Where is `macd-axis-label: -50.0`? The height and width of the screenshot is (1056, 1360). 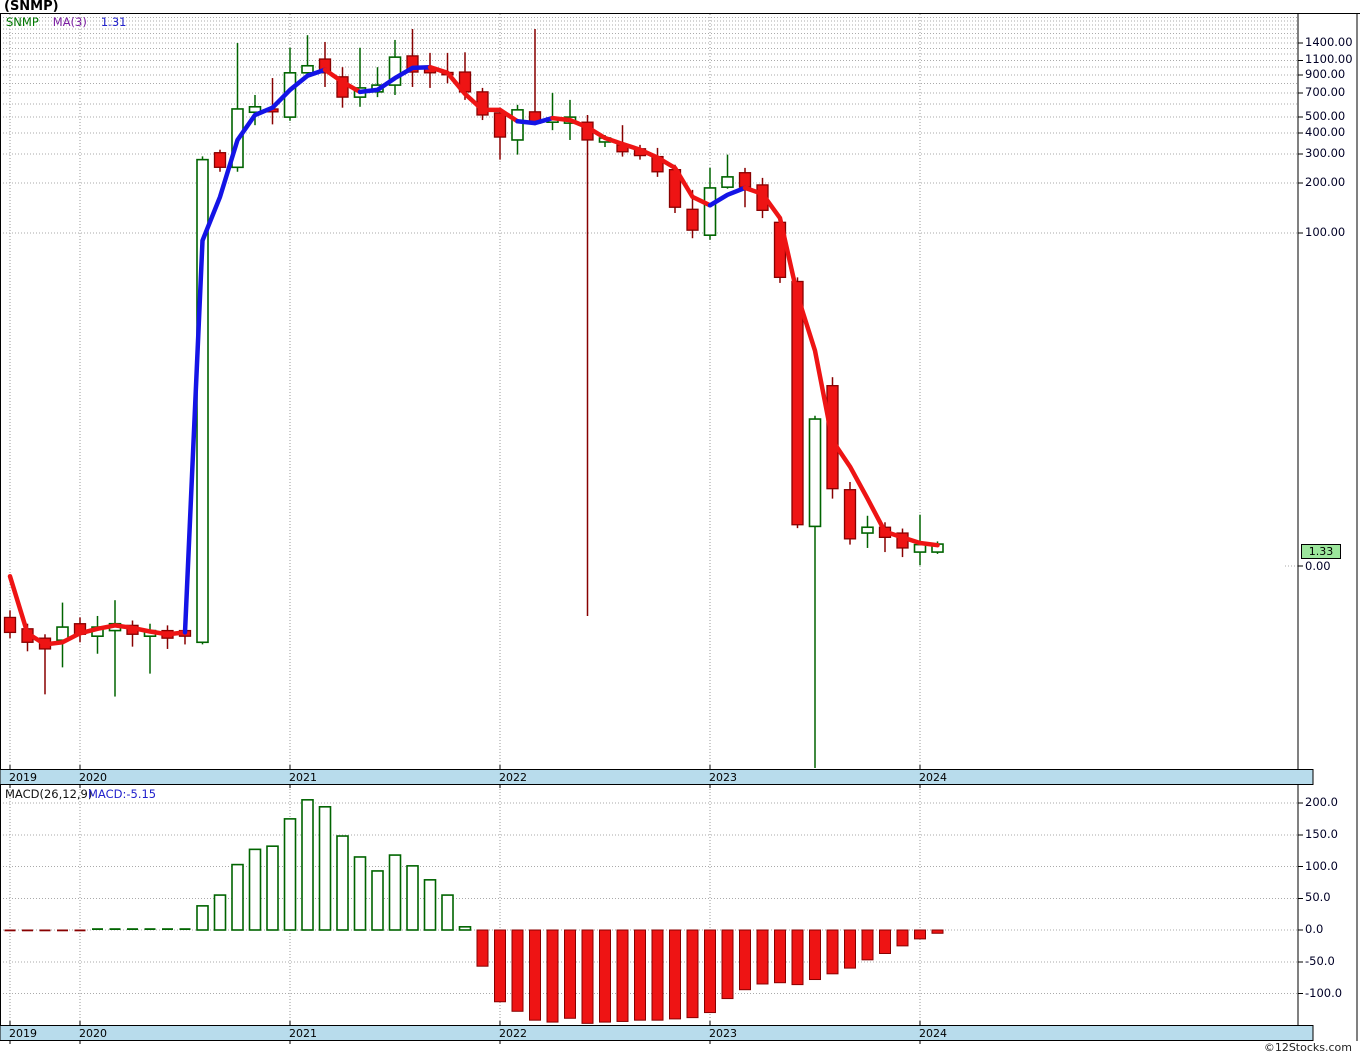 macd-axis-label: -50.0 is located at coordinates (1320, 960).